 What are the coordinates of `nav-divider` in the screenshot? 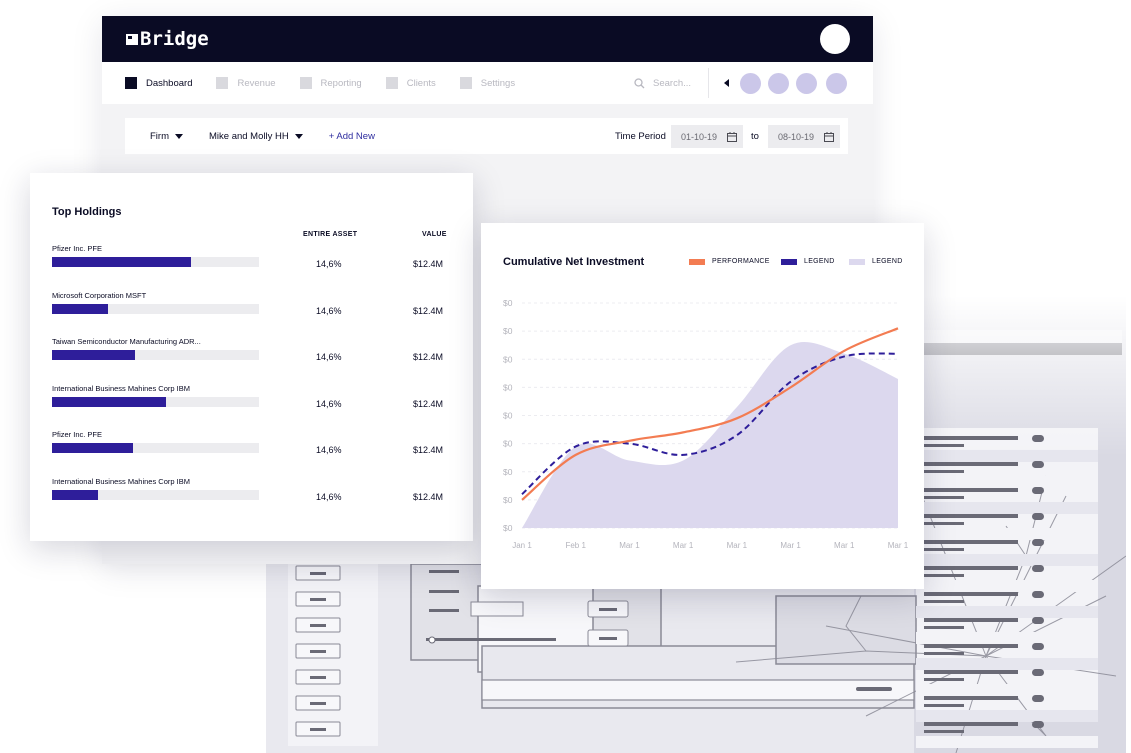 It's located at (708, 83).